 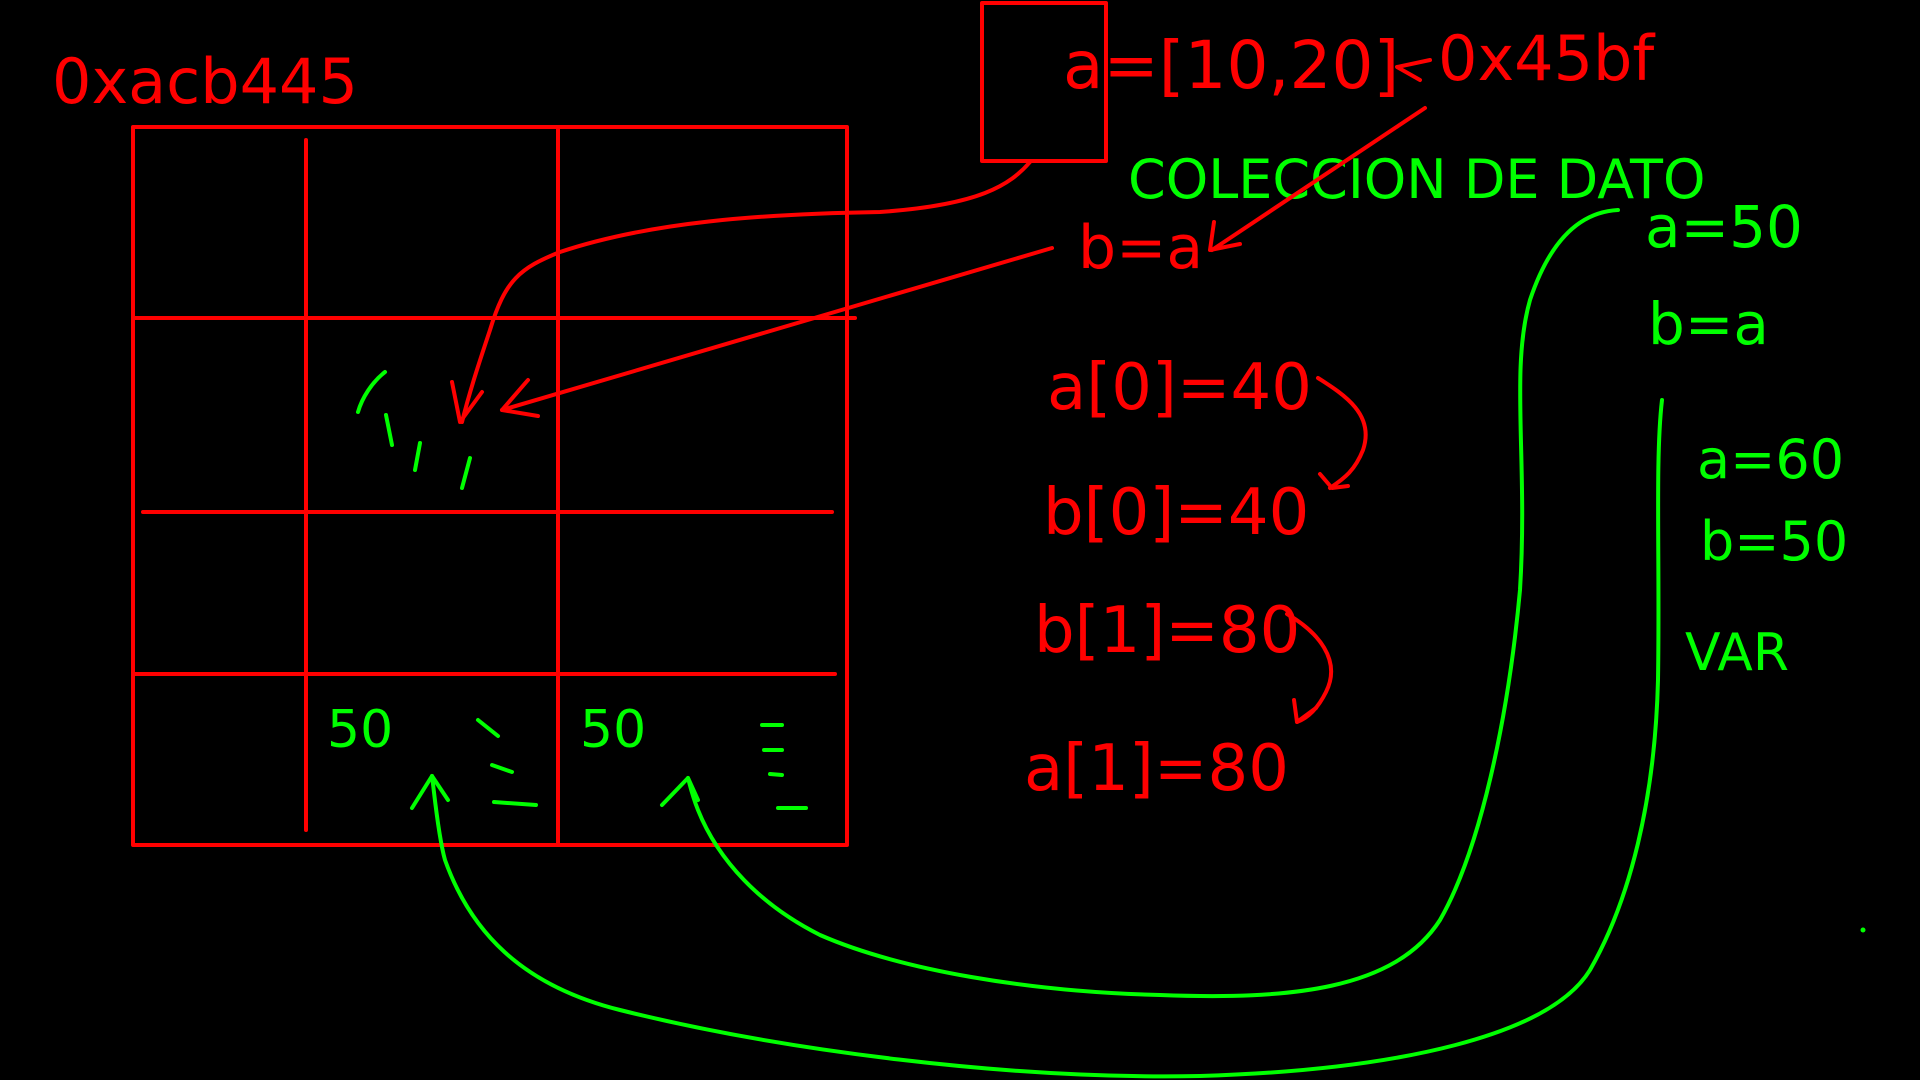 I want to click on dot-mark, so click(x=1863, y=930).